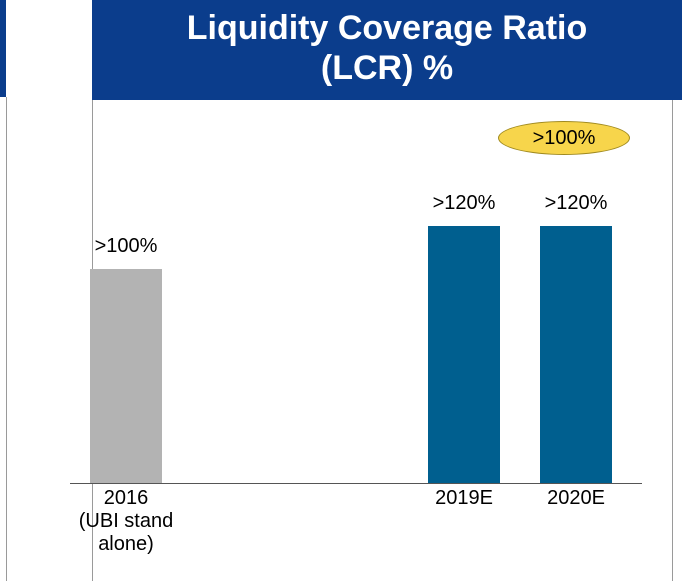 The image size is (682, 581). What do you see at coordinates (6, 339) in the screenshot?
I see `divider` at bounding box center [6, 339].